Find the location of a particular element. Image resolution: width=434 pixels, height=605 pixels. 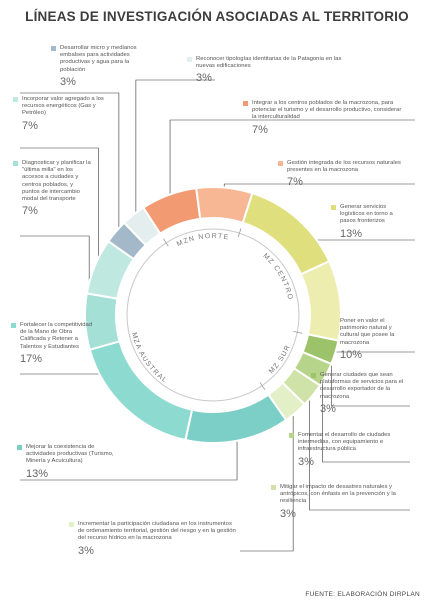

group-label-3: MZ SUR is located at coordinates (280, 360).